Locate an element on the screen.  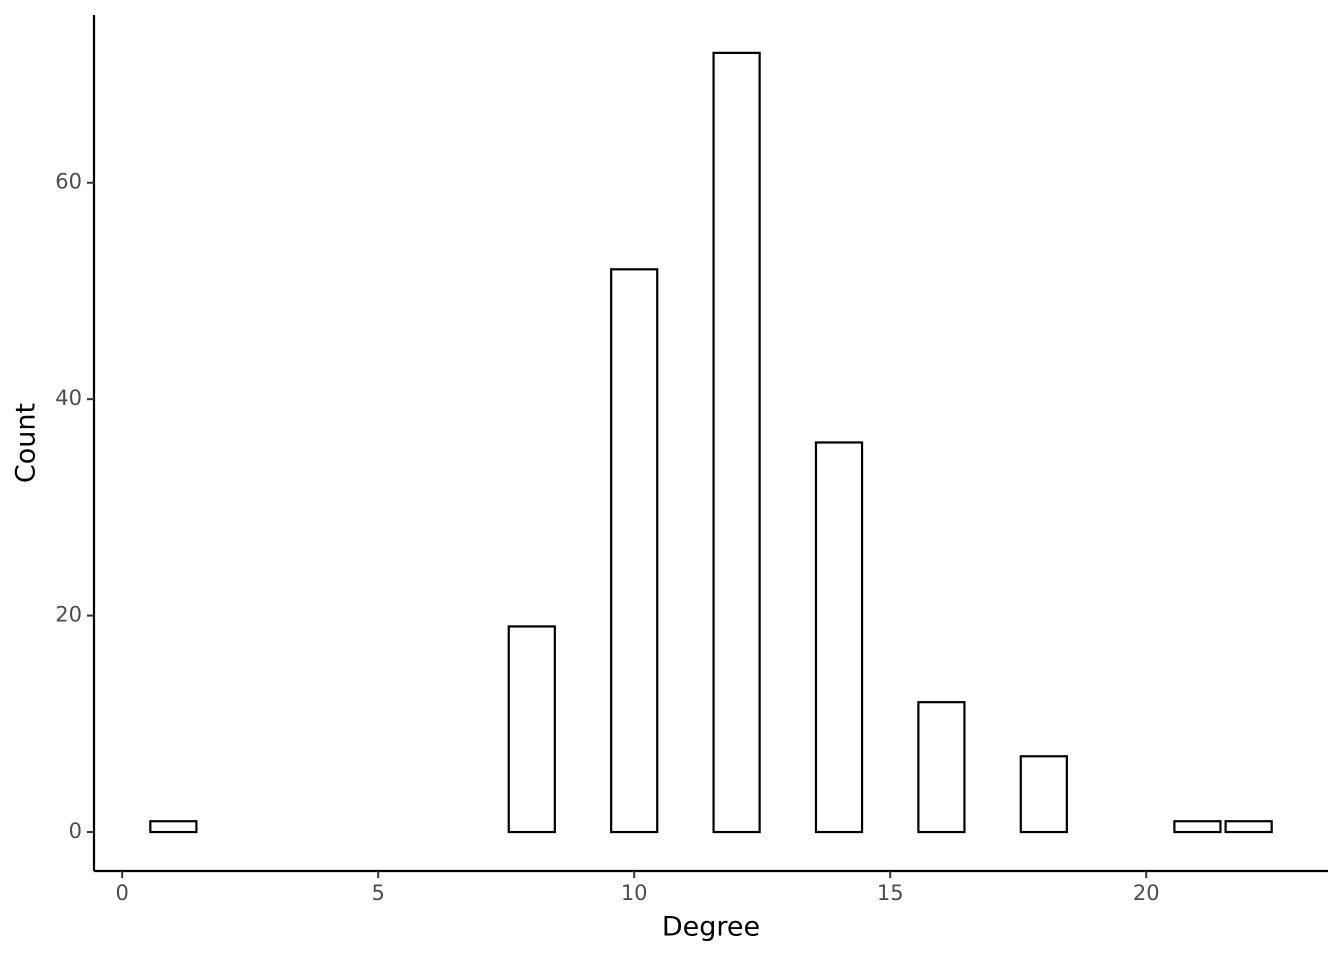
y-tick-label: 20 is located at coordinates (68, 615).